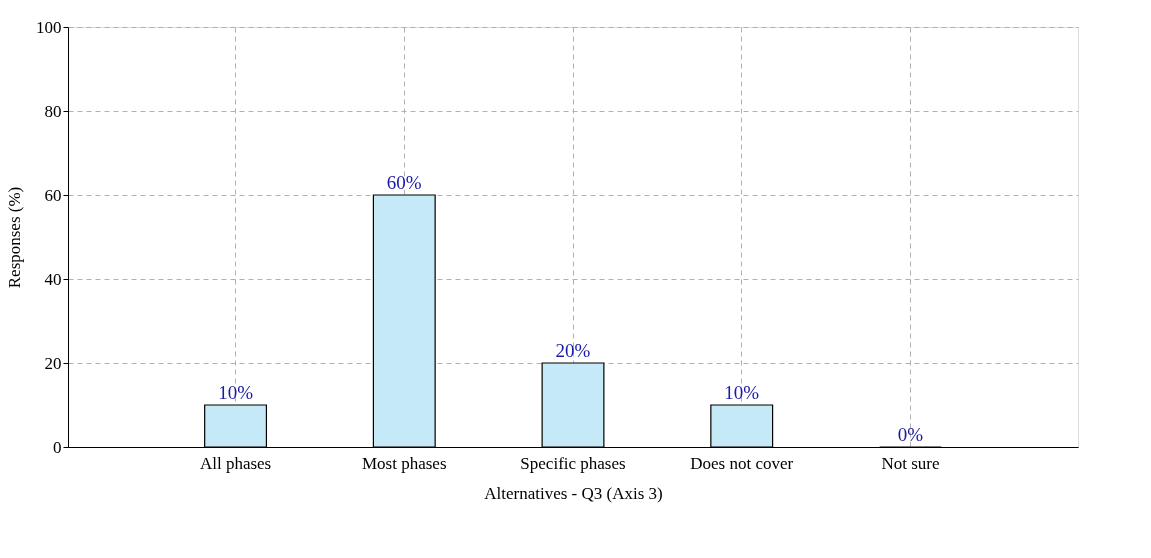 The image size is (1151, 558). What do you see at coordinates (404, 463) in the screenshot?
I see `x-tick-label: Most phases` at bounding box center [404, 463].